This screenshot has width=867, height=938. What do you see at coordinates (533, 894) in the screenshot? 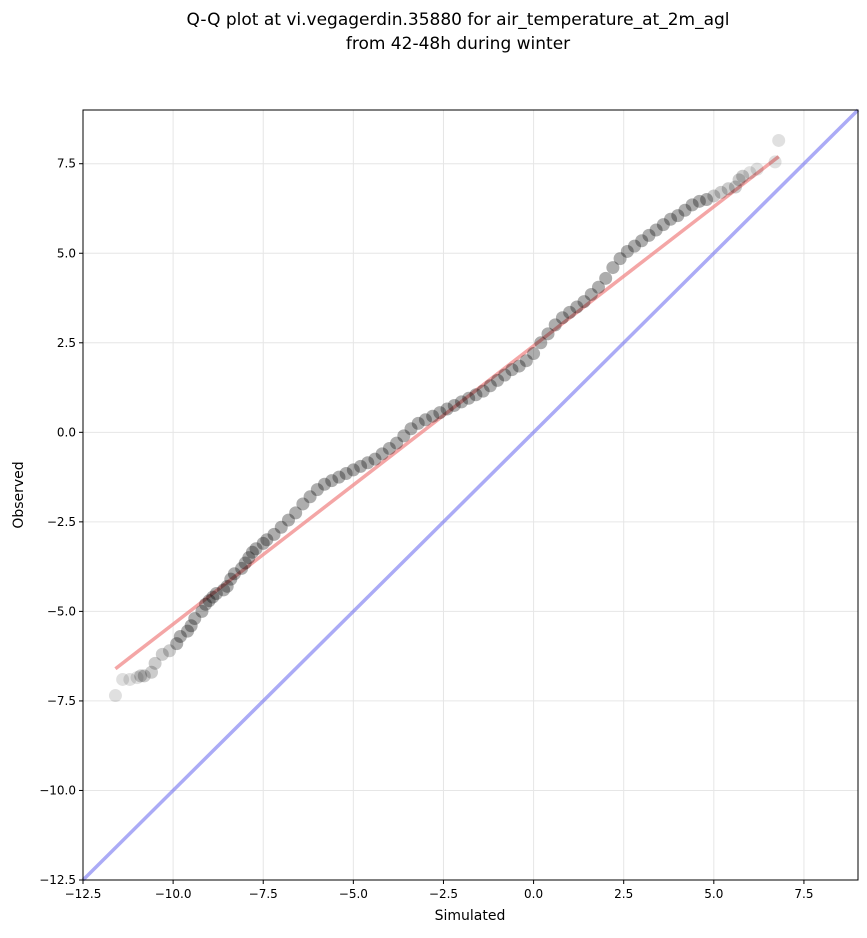
I see `x-tick-label-5: 0.0` at bounding box center [533, 894].